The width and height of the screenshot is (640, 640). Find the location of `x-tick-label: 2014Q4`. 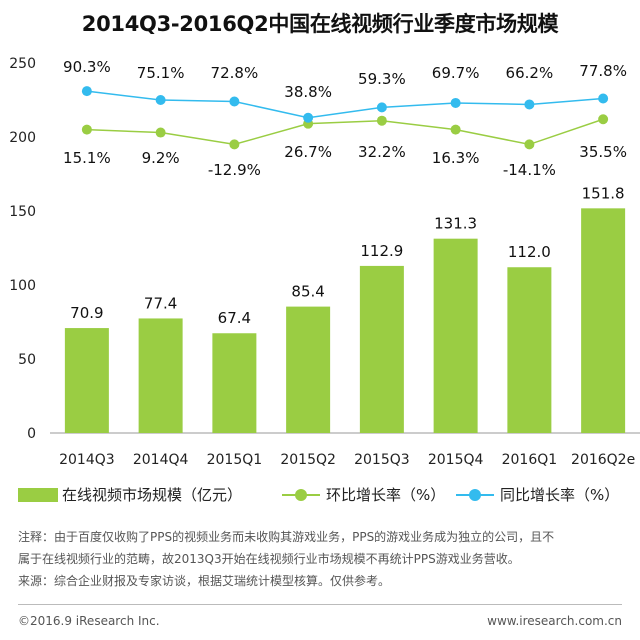

x-tick-label: 2014Q4 is located at coordinates (161, 460).